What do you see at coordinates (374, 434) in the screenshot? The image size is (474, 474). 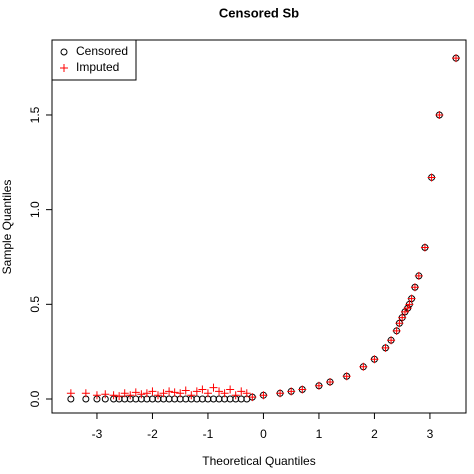 I see `x-tick-label: 2` at bounding box center [374, 434].